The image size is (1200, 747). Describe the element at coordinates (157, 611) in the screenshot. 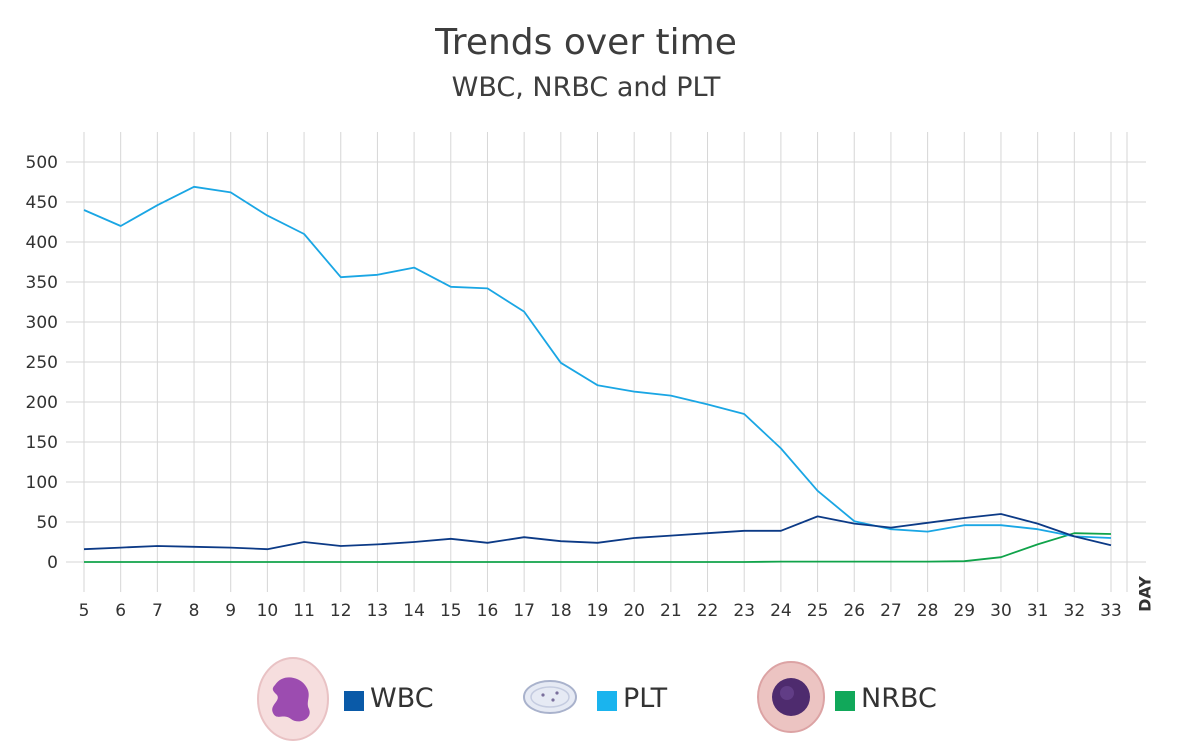

I see `x-tick-label: 7` at that location.